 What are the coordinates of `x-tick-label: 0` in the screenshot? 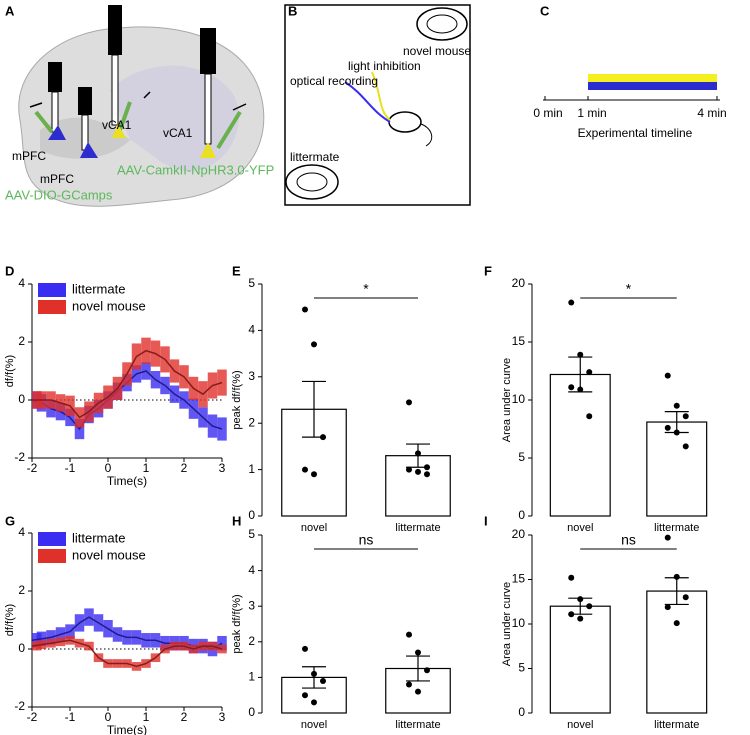 It's located at (108, 468).